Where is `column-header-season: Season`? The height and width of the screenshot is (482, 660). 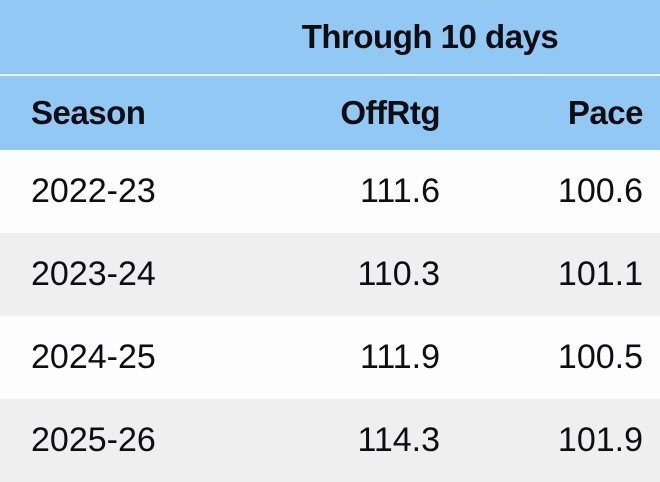
column-header-season: Season is located at coordinates (100, 112).